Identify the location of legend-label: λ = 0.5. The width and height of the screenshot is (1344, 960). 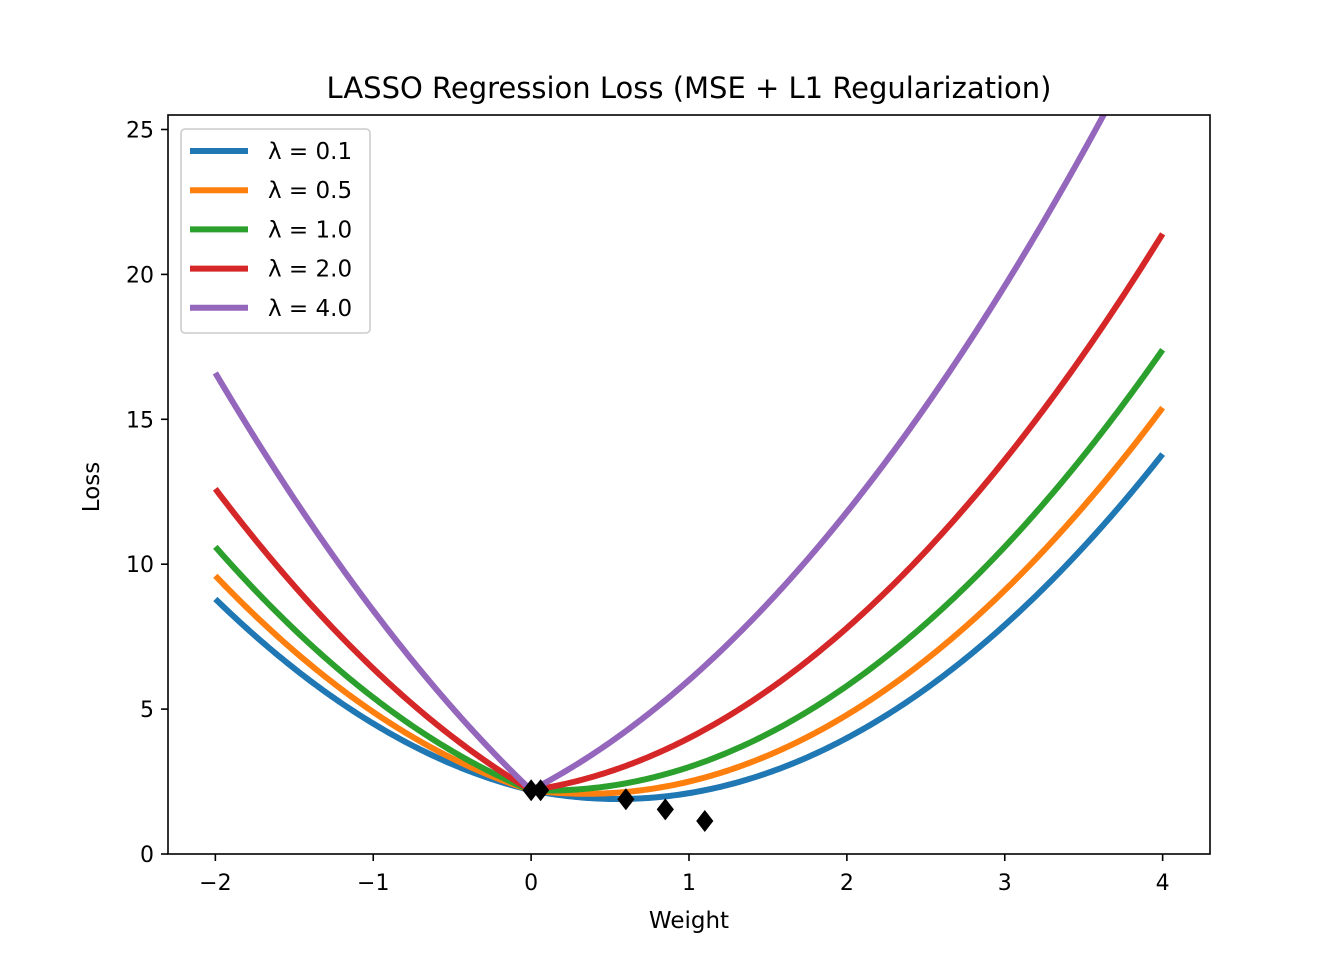
(310, 191).